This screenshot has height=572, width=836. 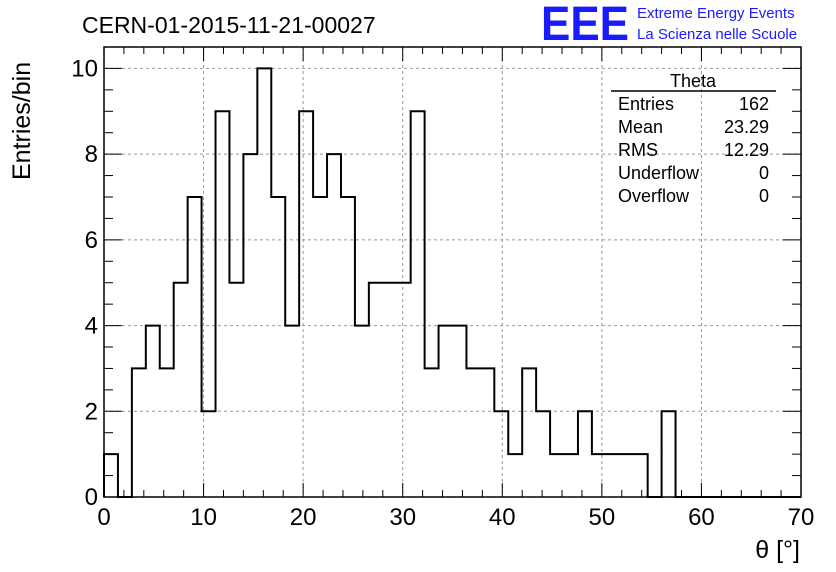 I want to click on stats-row-label: Underflow, so click(x=659, y=173).